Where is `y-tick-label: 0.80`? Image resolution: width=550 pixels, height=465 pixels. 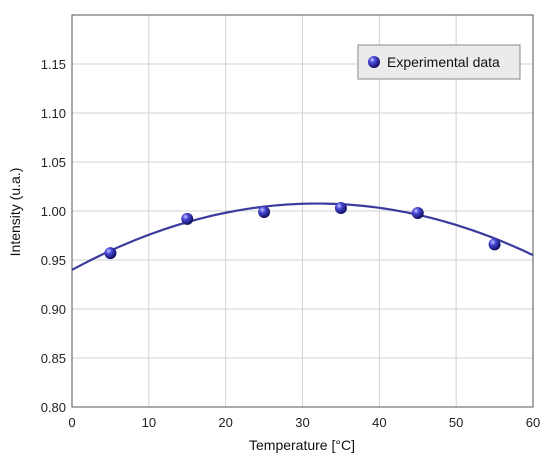
y-tick-label: 0.80 is located at coordinates (53, 407).